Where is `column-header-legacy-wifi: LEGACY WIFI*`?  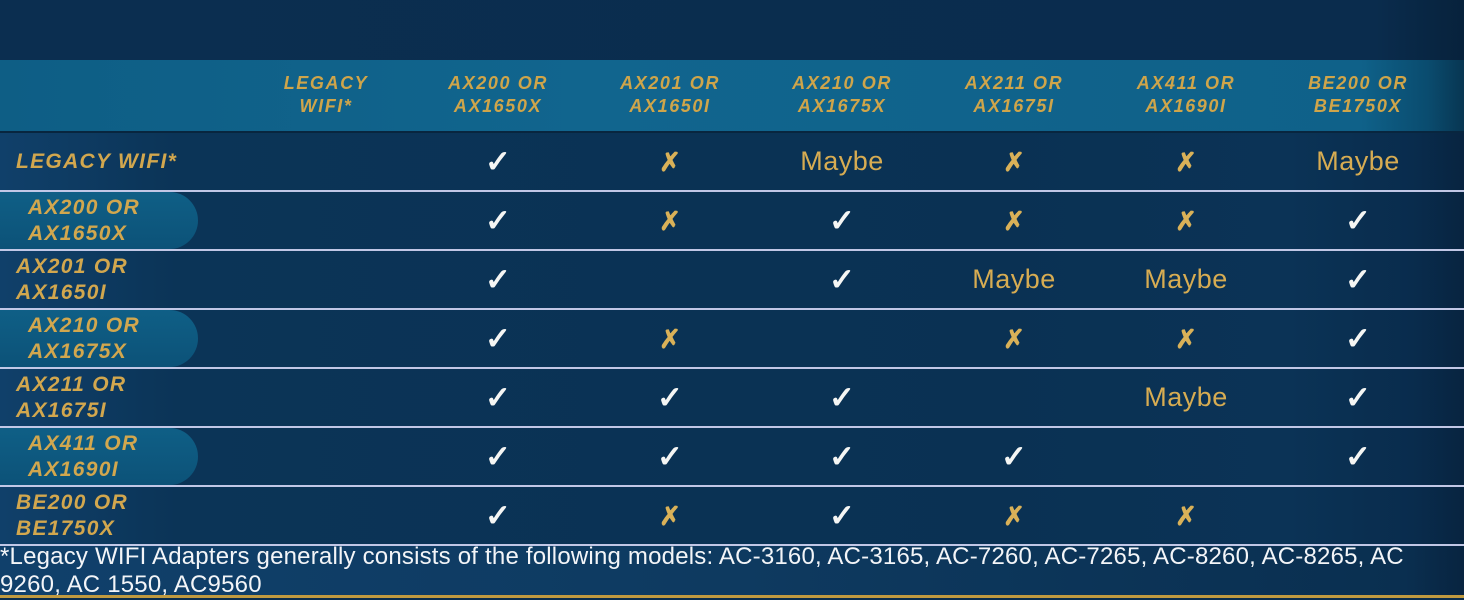
column-header-legacy-wifi: LEGACY WIFI* is located at coordinates (326, 95).